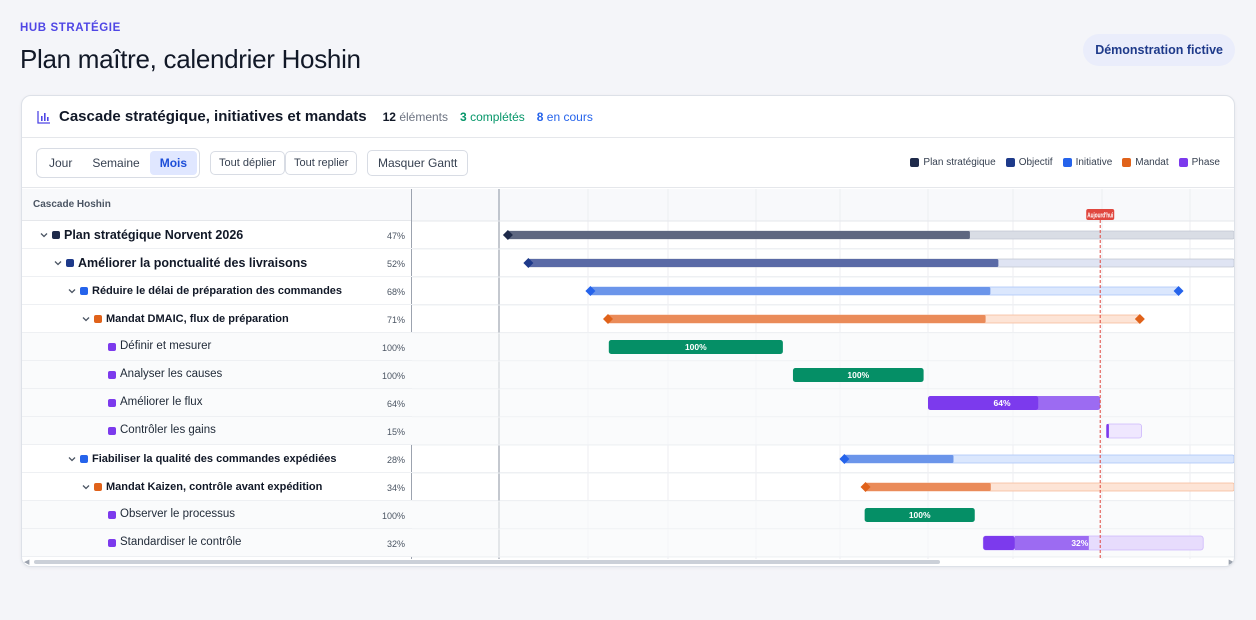  I want to click on legend-label: Plan stratégique, so click(959, 162).